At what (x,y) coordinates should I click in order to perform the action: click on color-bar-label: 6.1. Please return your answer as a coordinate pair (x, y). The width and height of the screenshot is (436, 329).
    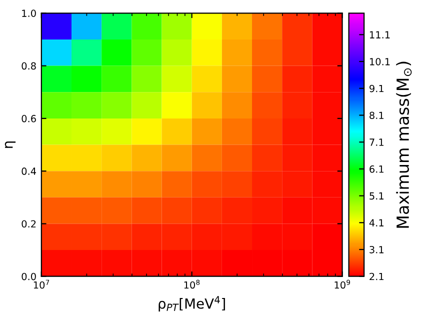
    Looking at the image, I should click on (377, 169).